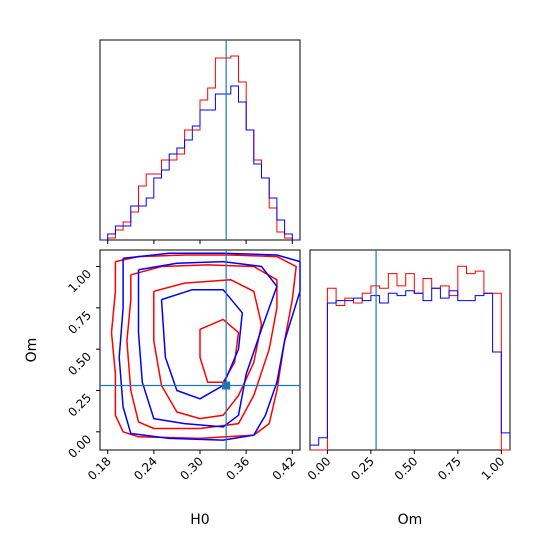  Describe the element at coordinates (362, 468) in the screenshot. I see `om-hist-xtick-label: 0.25` at that location.